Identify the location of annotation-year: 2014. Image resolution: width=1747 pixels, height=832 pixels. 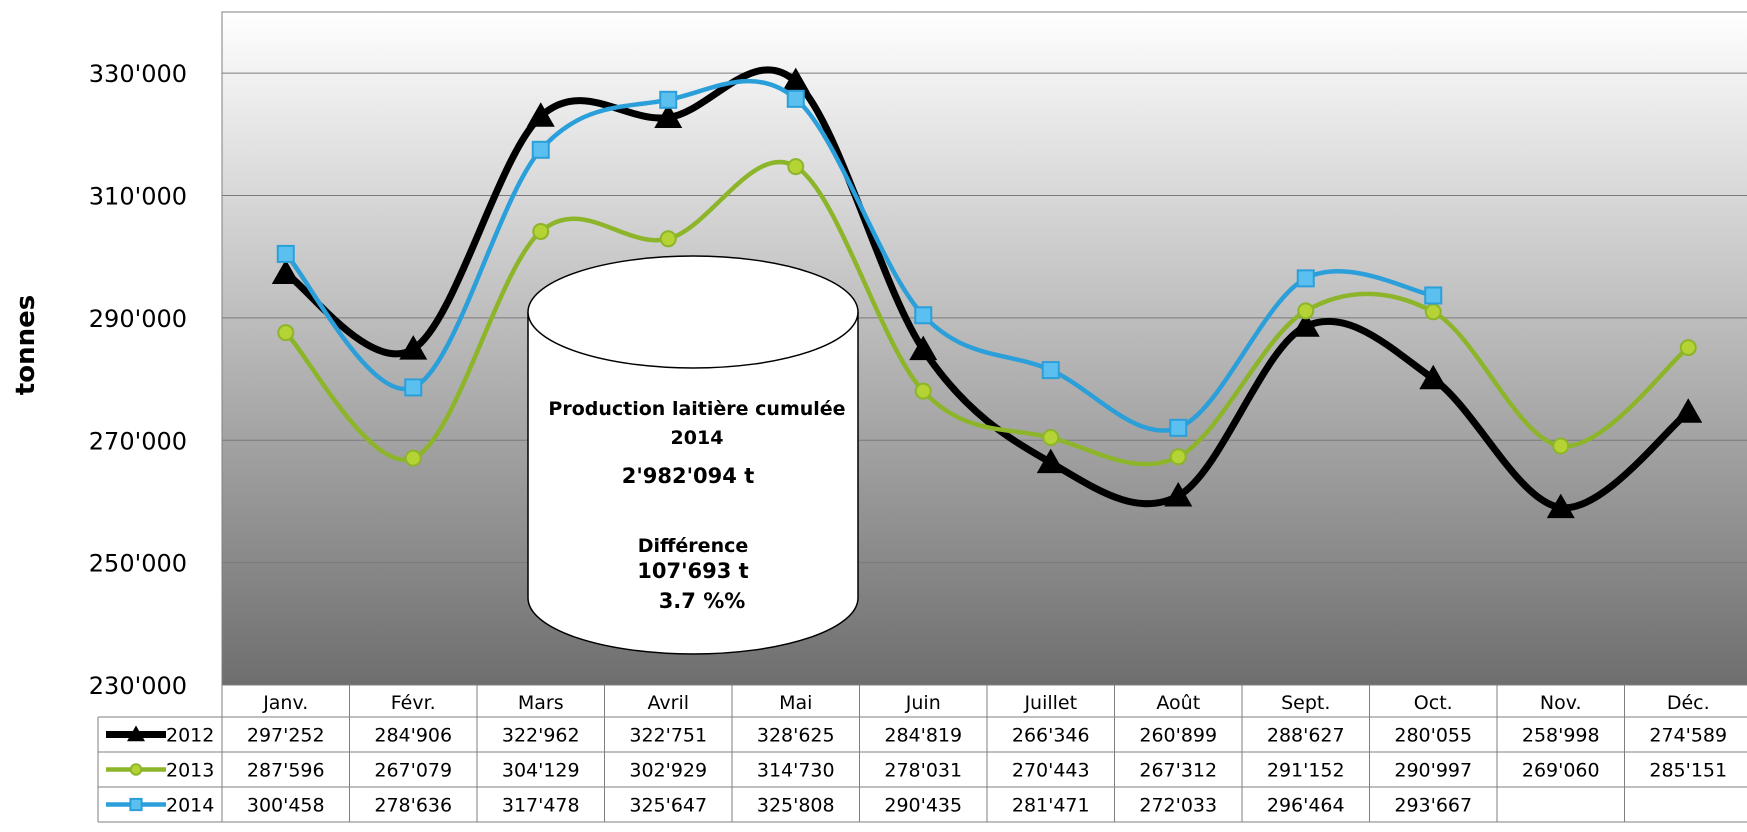
(697, 438).